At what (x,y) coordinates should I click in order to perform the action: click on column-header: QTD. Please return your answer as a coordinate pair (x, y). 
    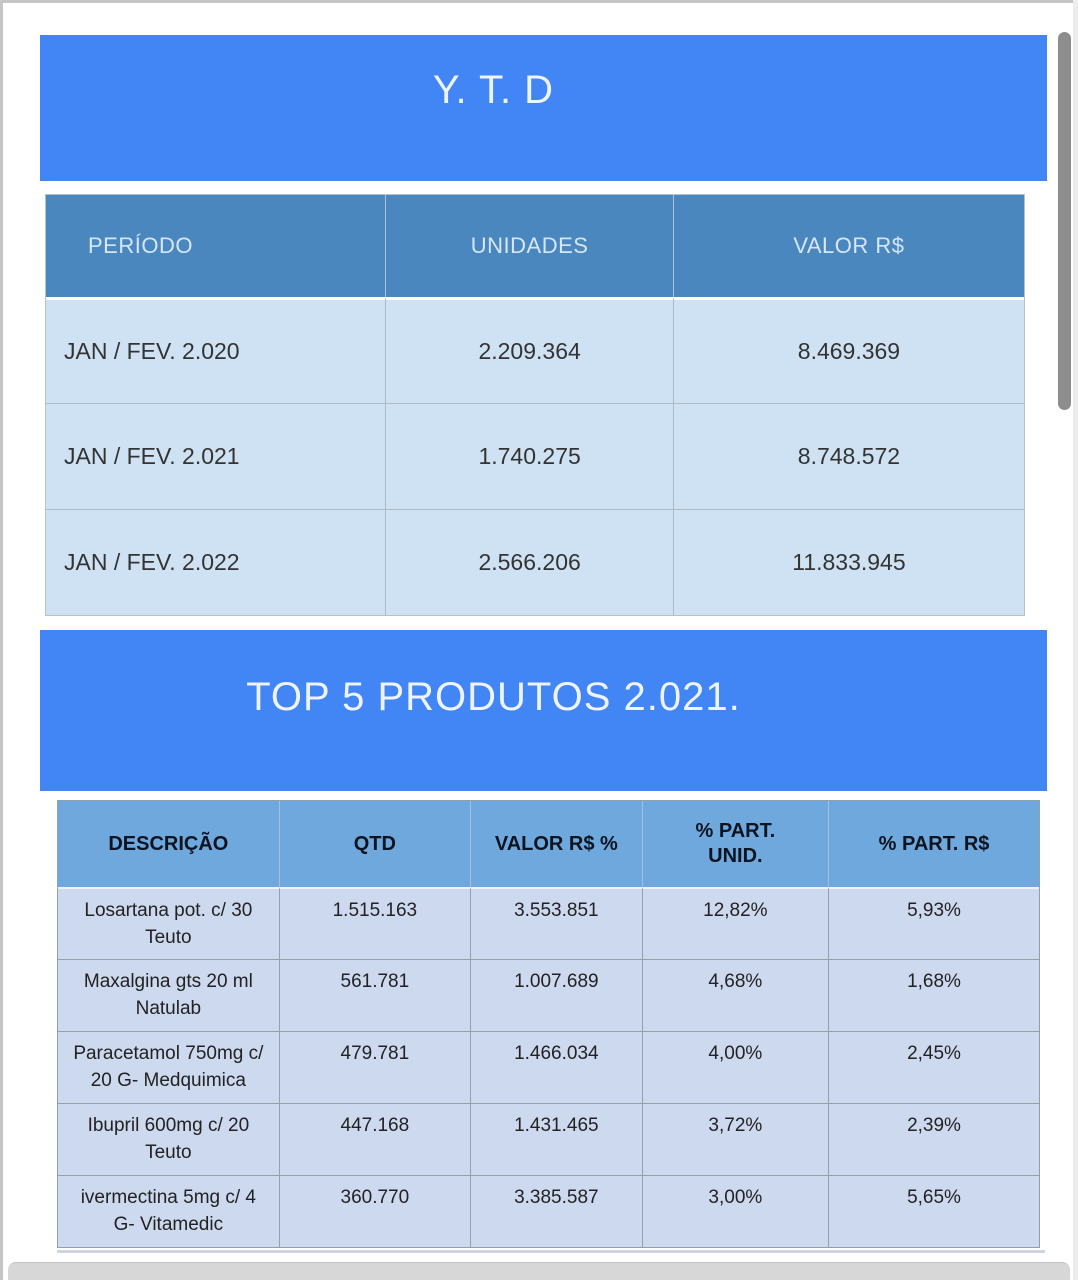
    Looking at the image, I should click on (374, 844).